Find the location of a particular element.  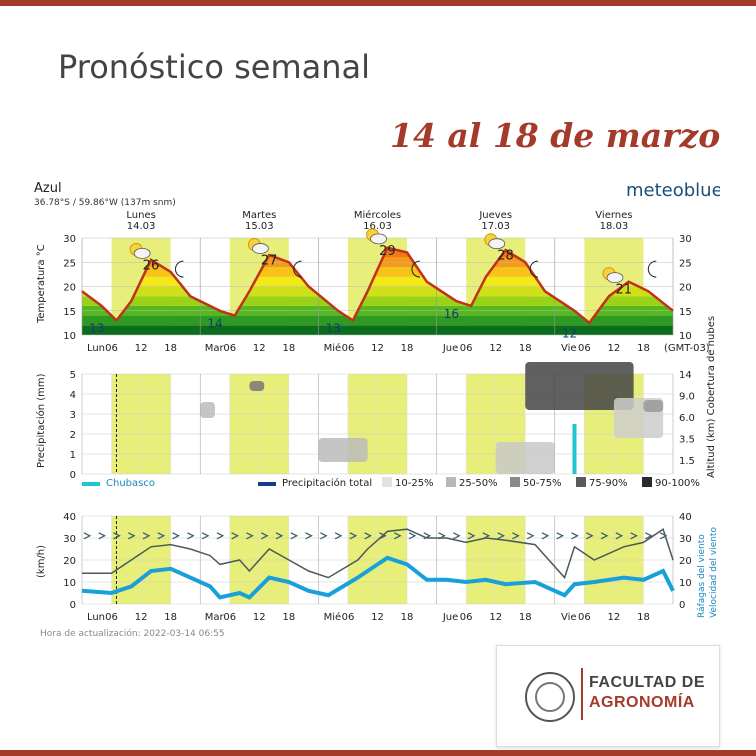

temp-ytick-left: 10 is located at coordinates (69, 336).